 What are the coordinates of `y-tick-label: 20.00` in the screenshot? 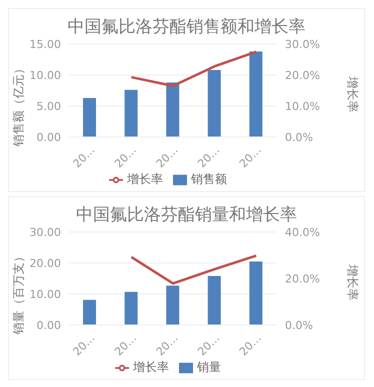 It's located at (45, 263).